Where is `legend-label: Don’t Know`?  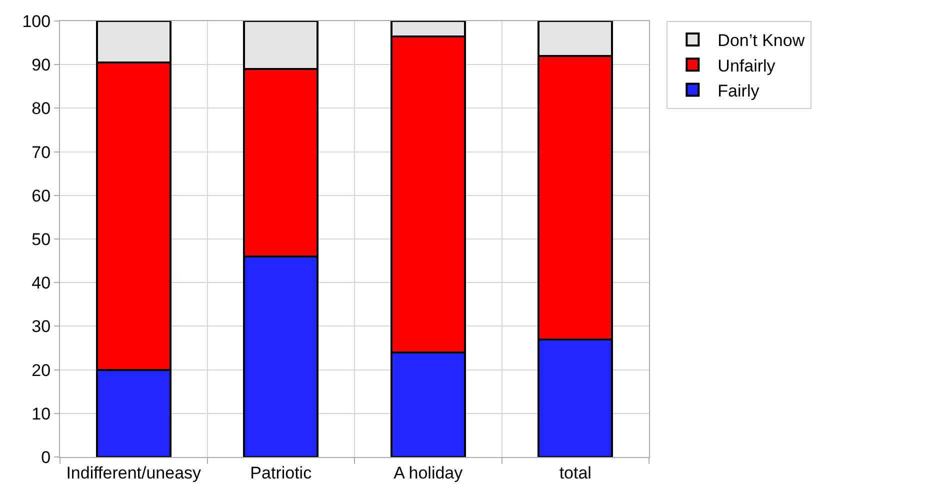
legend-label: Don’t Know is located at coordinates (762, 40).